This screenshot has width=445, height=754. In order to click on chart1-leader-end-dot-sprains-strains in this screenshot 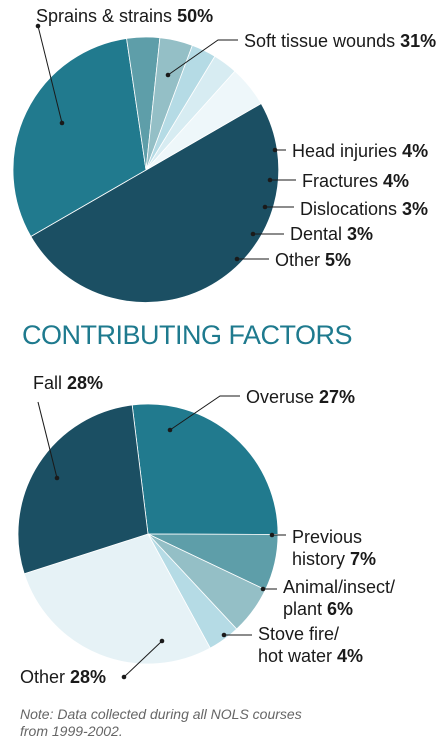, I will do `click(38, 26)`.